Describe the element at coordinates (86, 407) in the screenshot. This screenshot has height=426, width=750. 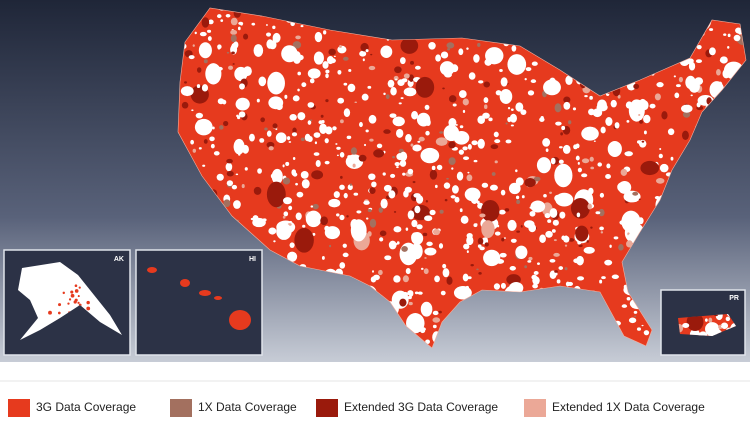
I see `legend-label: 3G Data Coverage` at that location.